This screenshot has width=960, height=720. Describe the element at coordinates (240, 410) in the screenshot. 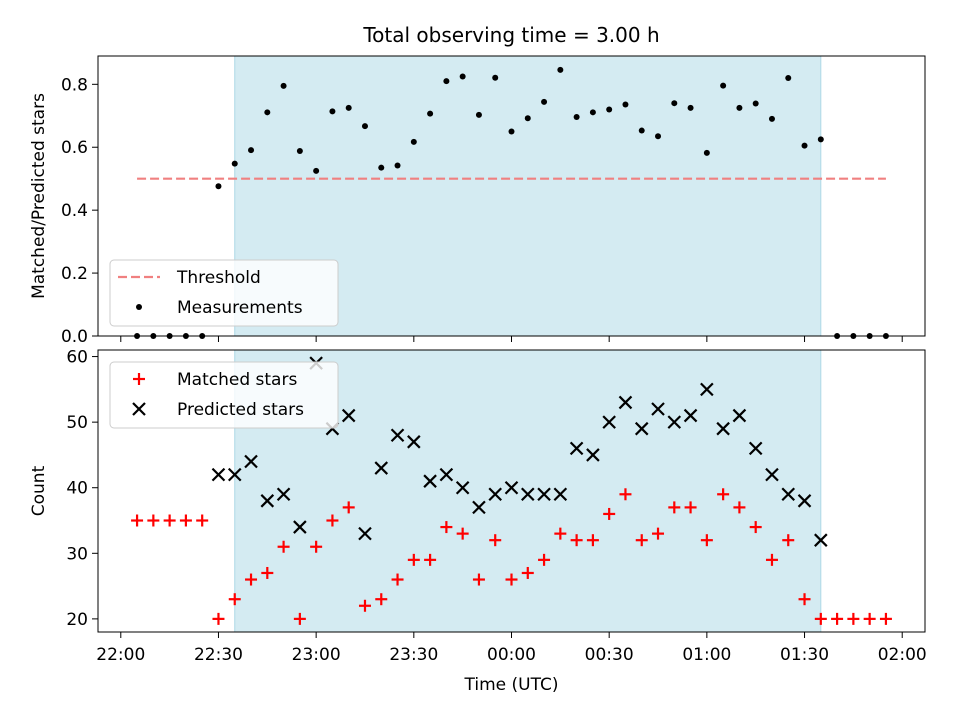

I see `legend-predicted-label: Predicted stars` at that location.